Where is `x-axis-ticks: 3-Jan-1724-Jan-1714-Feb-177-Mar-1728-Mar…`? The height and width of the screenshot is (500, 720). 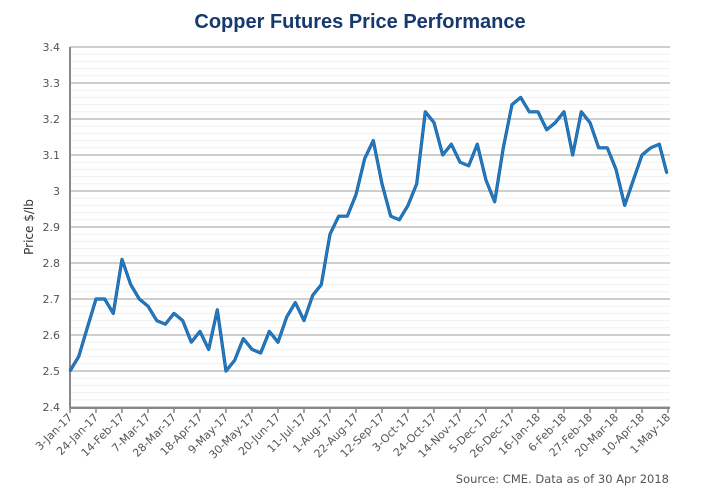 x-axis-ticks: 3-Jan-1724-Jan-1714-Feb-177-Mar-1728-Mar… is located at coordinates (353, 434).